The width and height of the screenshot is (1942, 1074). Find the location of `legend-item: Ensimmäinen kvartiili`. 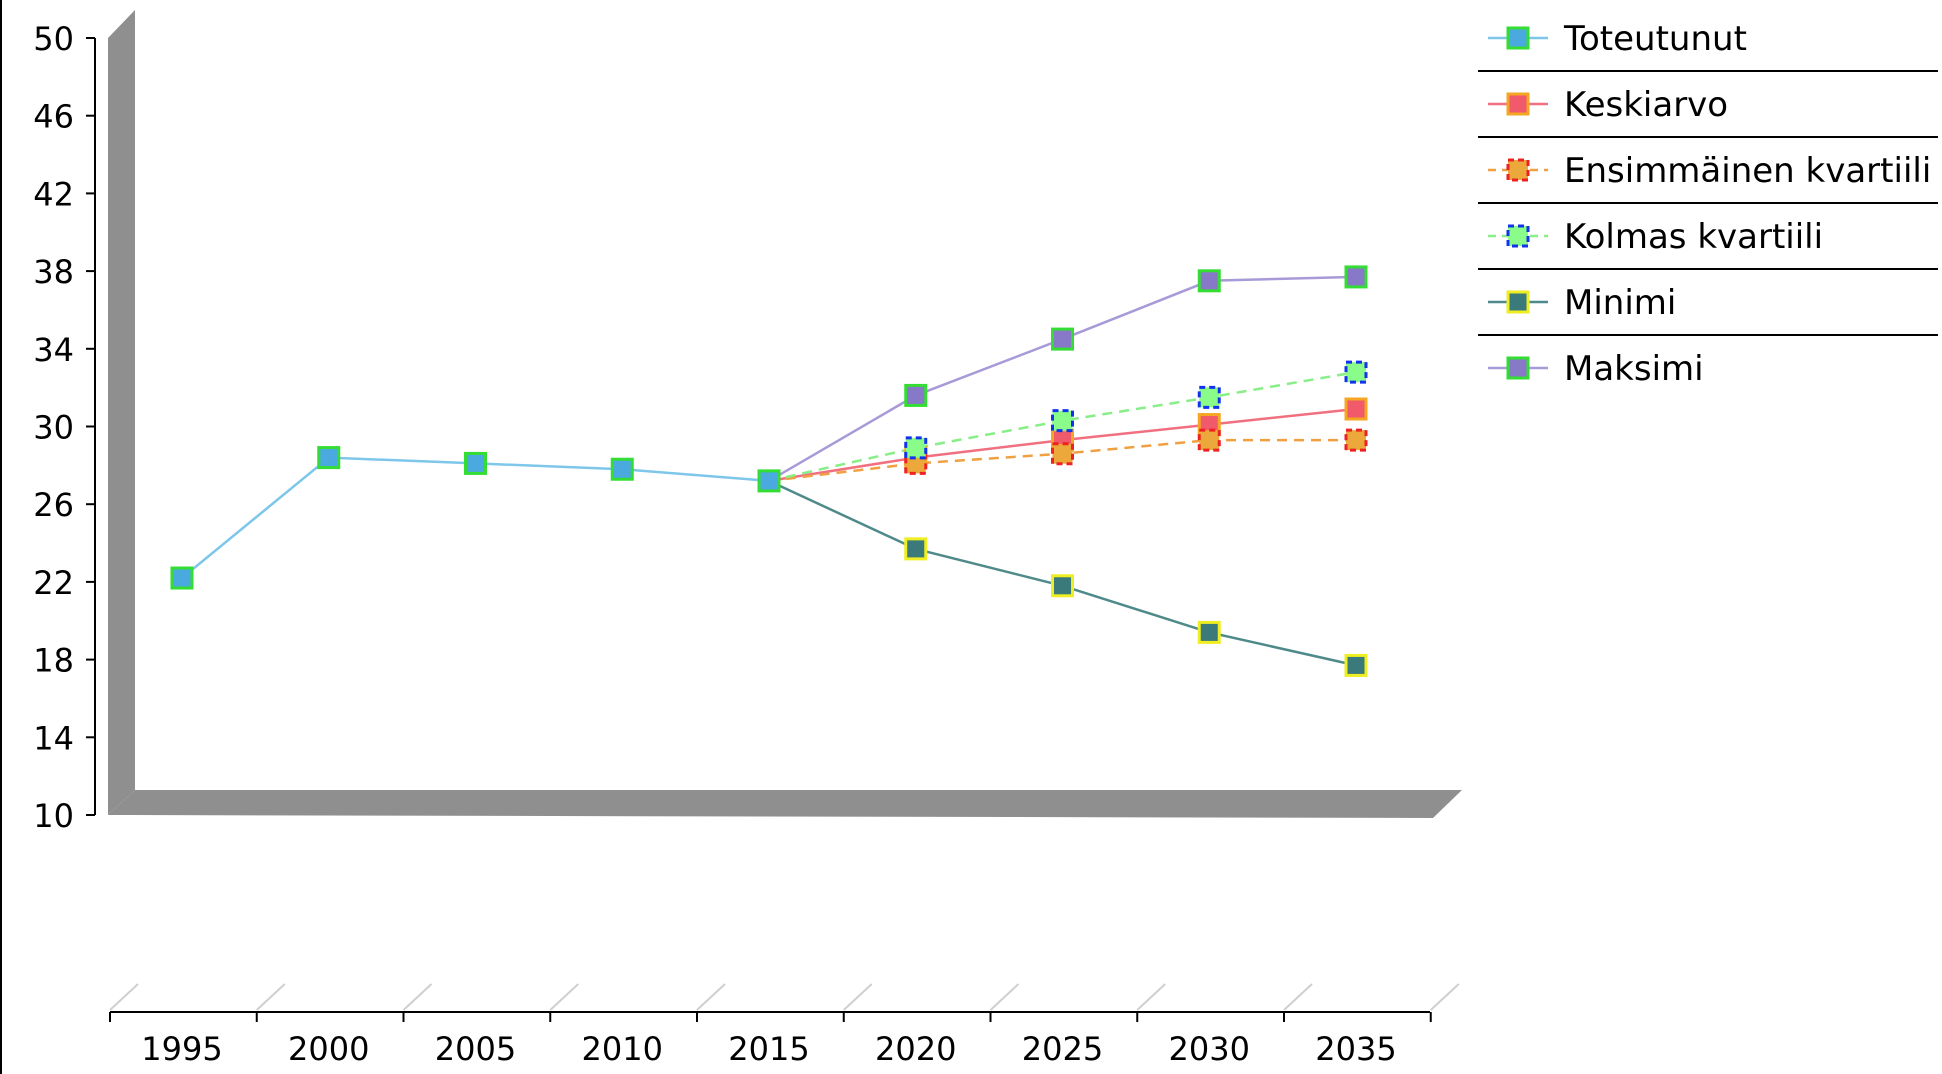

legend-item: Ensimmäinen kvartiili is located at coordinates (1708, 171).